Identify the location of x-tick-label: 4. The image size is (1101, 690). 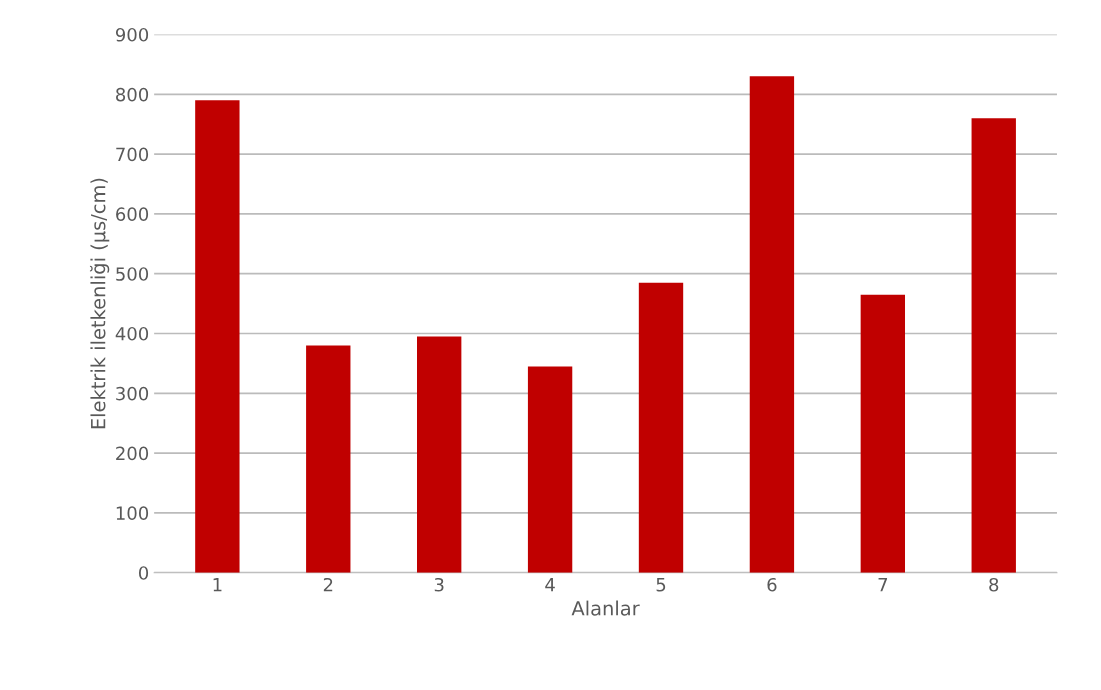
(550, 585).